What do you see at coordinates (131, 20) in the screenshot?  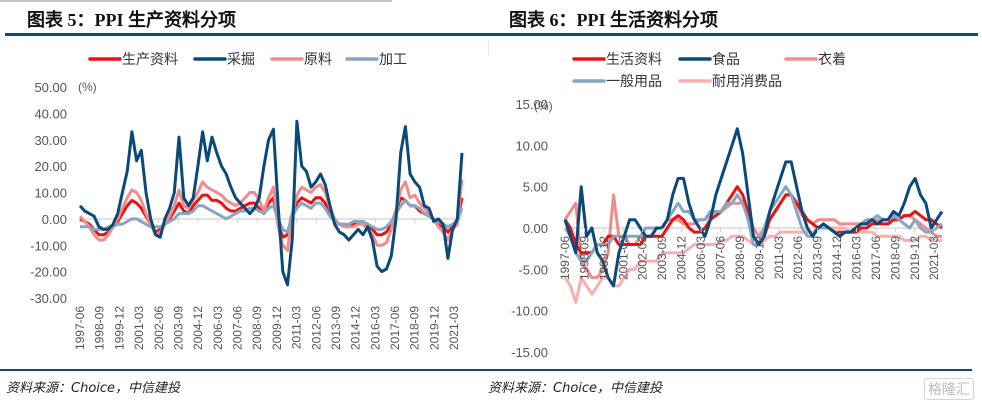 I see `left-chart-title: 图表 5：PPI 生产资料分项` at bounding box center [131, 20].